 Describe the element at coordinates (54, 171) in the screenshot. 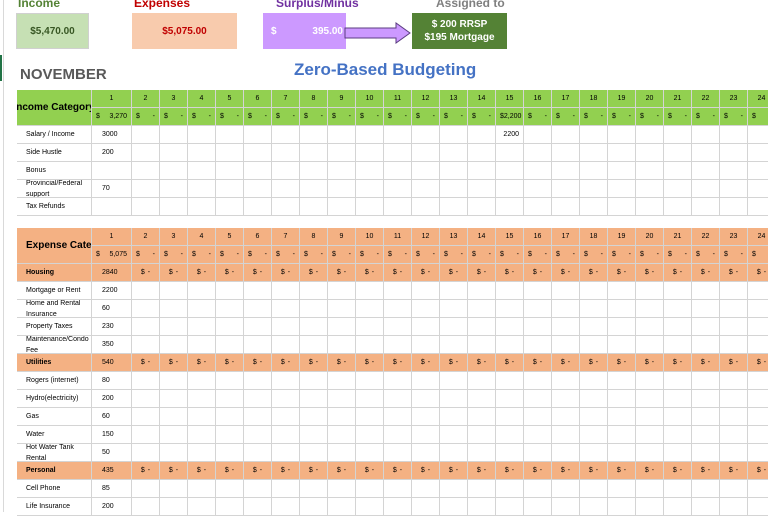

I see `item-row-label: Bonus` at that location.